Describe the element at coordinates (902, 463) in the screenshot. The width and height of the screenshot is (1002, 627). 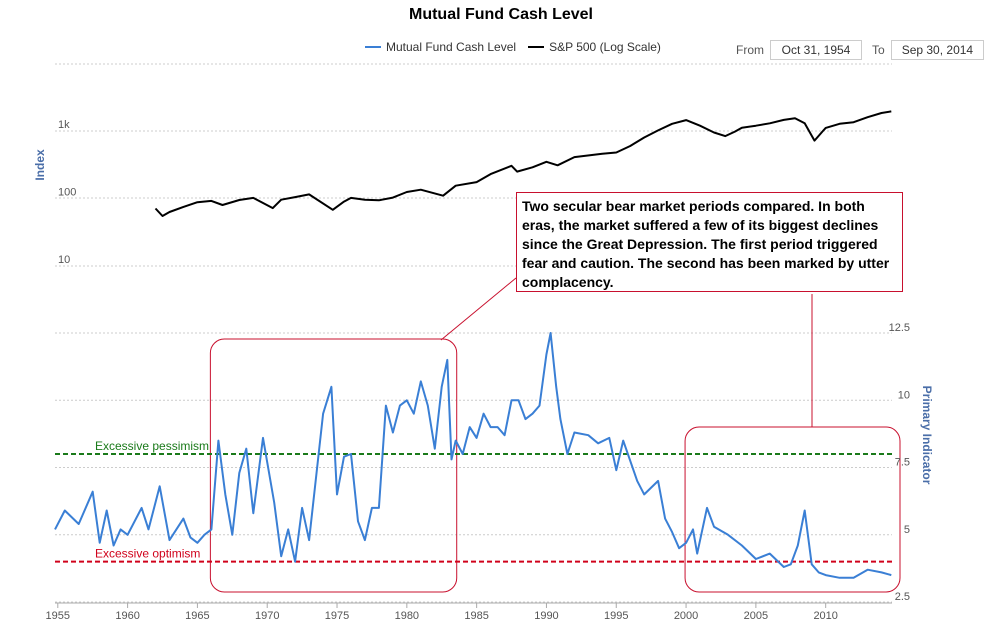
I see `primary-tick-label: 7.5` at that location.